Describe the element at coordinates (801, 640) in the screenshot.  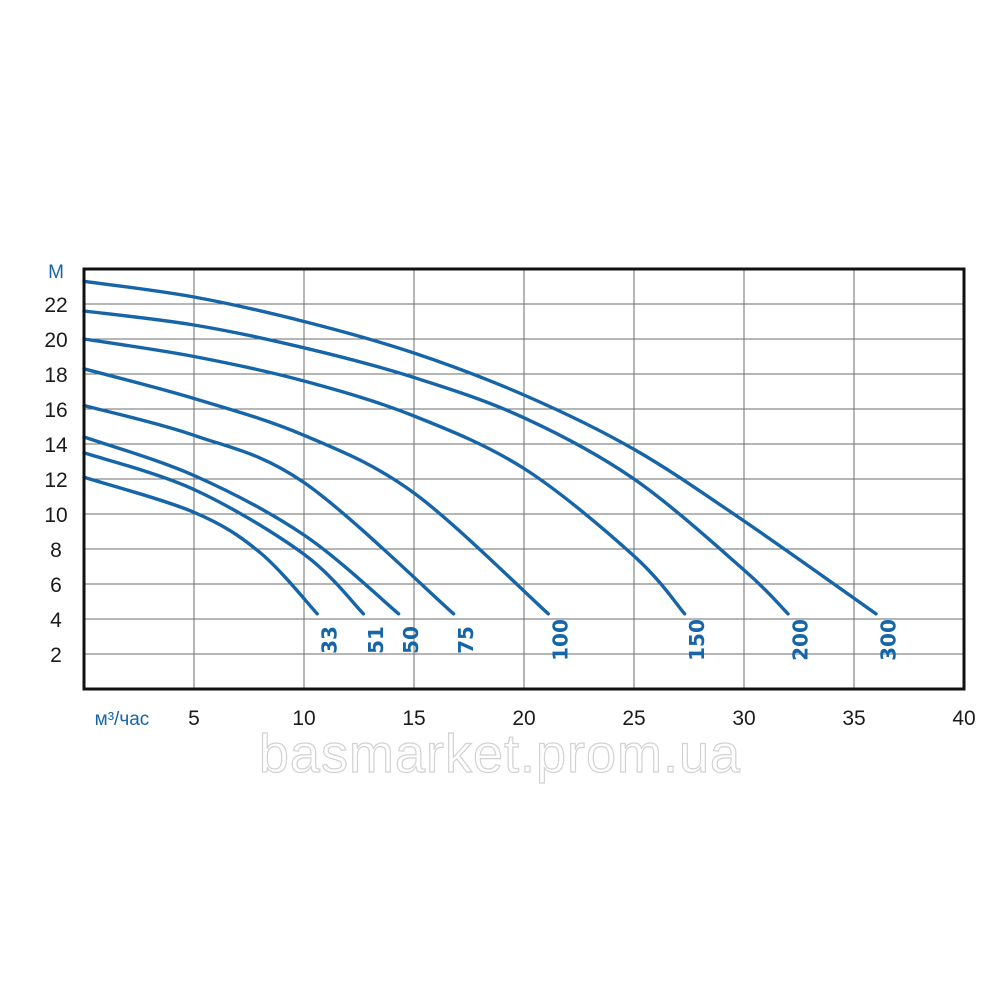
I see `series-label-200: 200` at that location.